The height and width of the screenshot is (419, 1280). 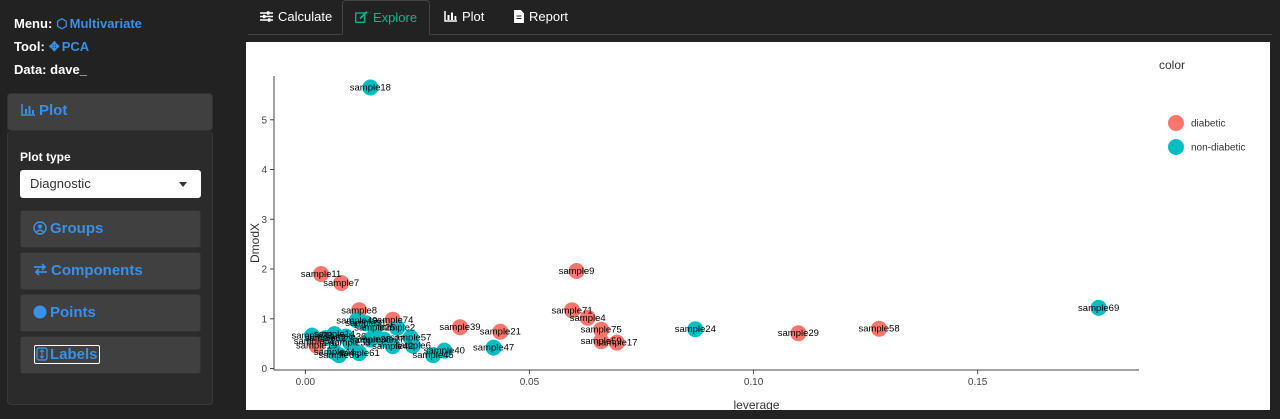 I want to click on tab-report-label: Report, so click(x=549, y=16).